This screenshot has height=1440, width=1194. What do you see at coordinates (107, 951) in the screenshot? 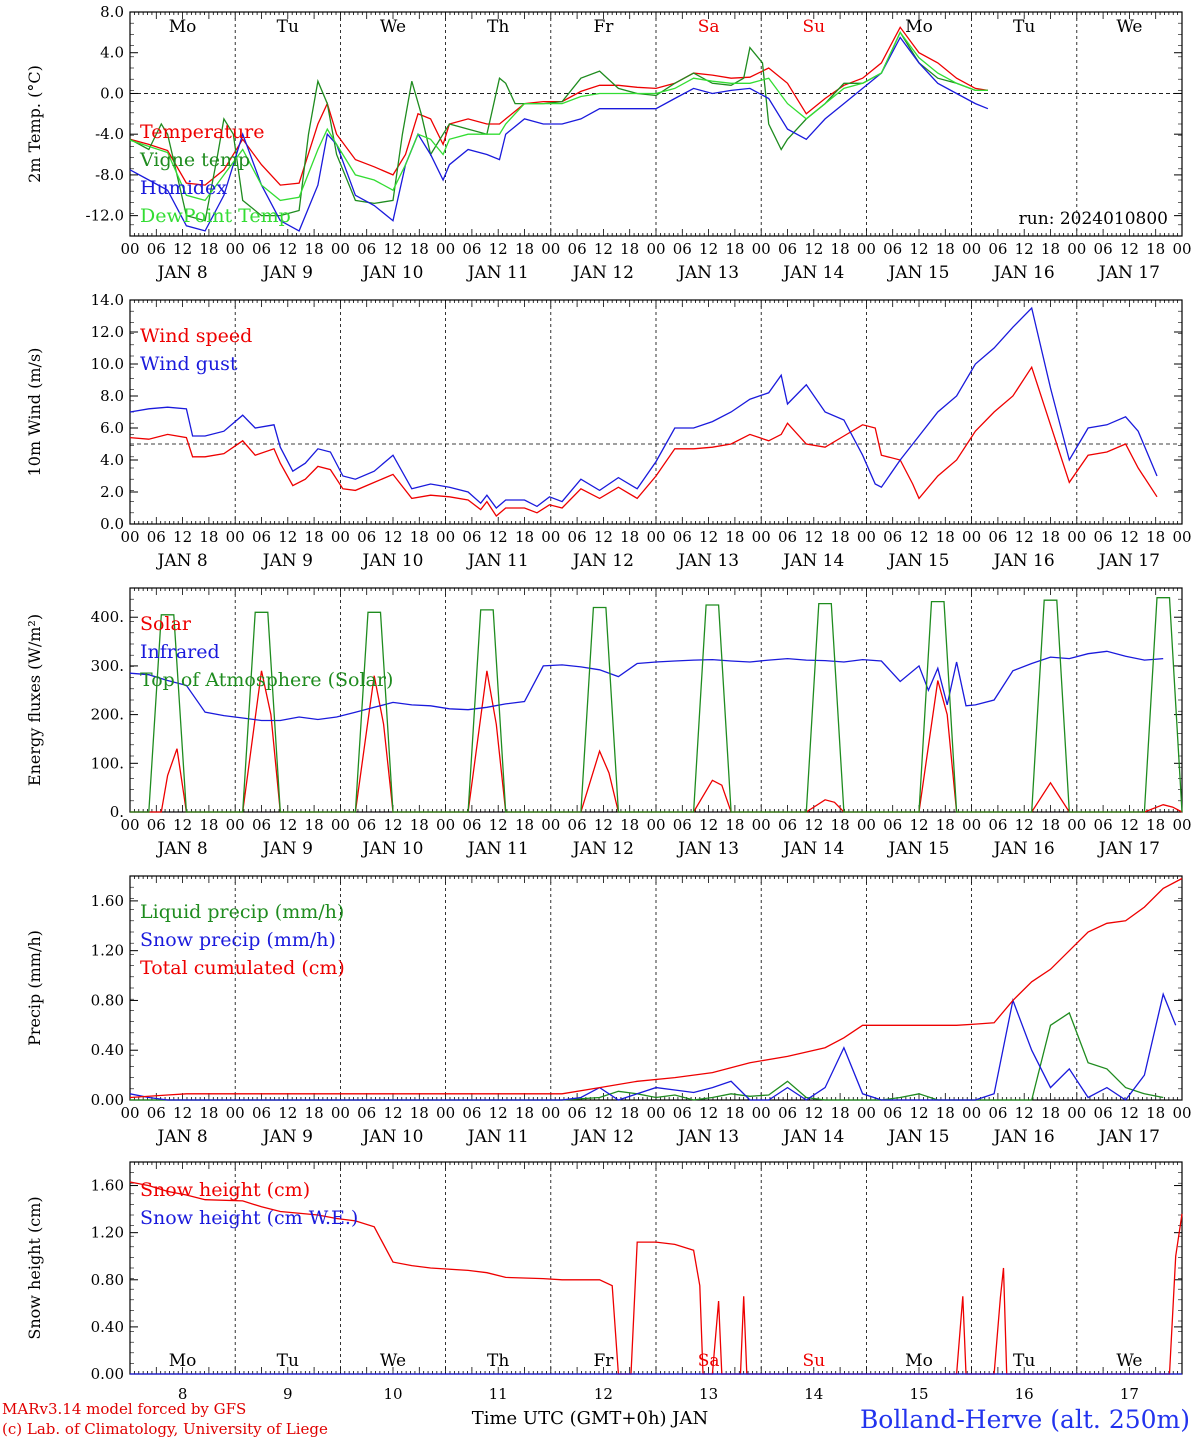
I see `y-tick-label: 1.20` at bounding box center [107, 951].